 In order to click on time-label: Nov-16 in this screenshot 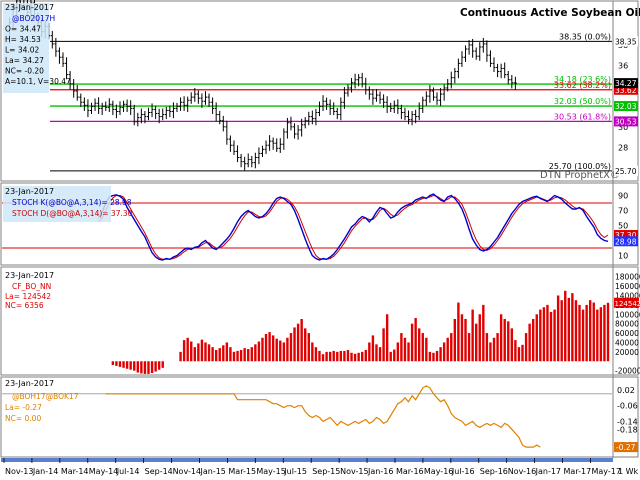, I will do `click(522, 471)`.